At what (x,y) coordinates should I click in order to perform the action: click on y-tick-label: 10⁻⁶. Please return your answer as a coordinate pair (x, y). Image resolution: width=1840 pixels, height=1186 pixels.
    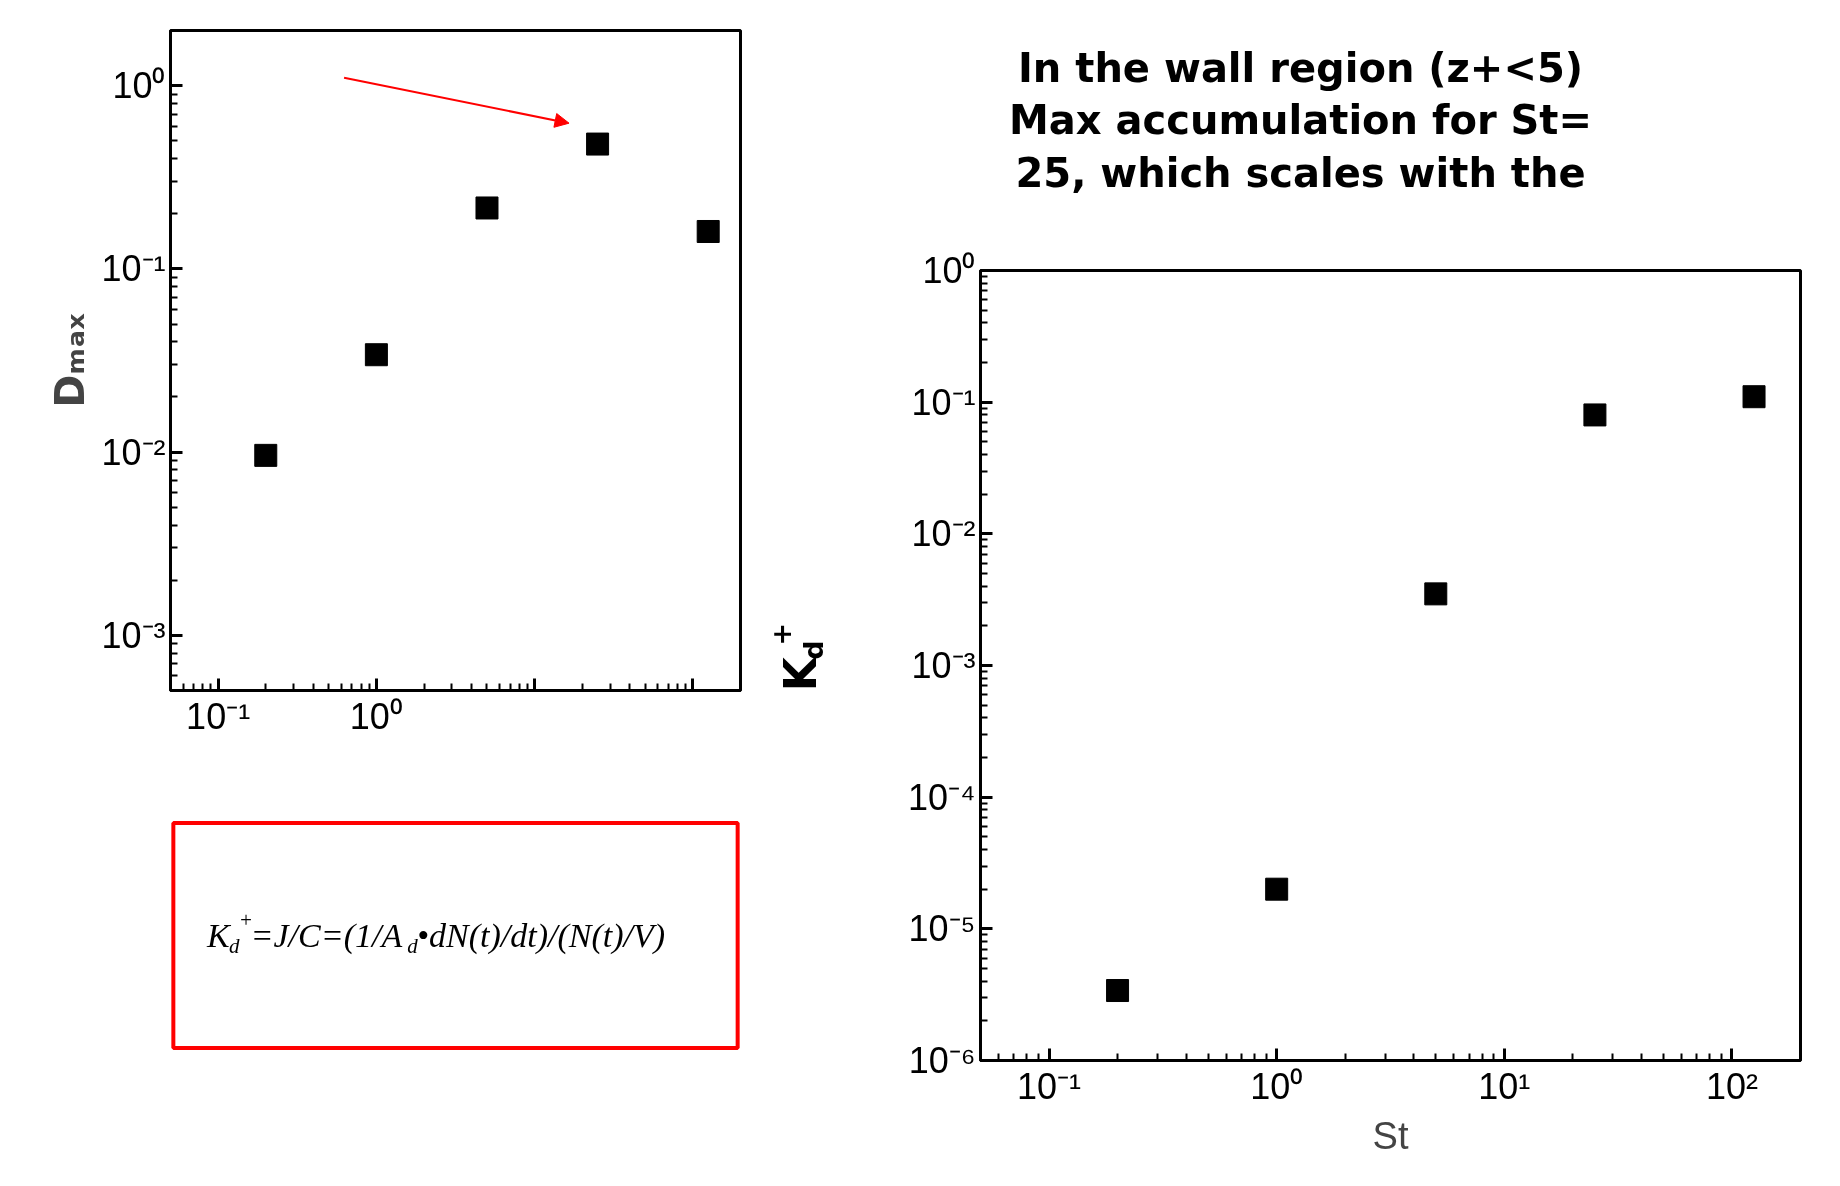
    Looking at the image, I should click on (942, 1060).